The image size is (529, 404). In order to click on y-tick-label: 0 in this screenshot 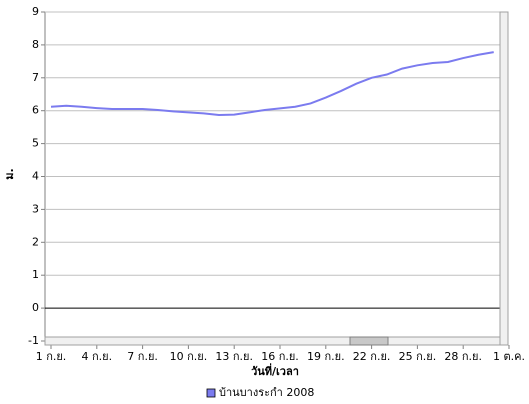, I will do `click(35, 307)`.